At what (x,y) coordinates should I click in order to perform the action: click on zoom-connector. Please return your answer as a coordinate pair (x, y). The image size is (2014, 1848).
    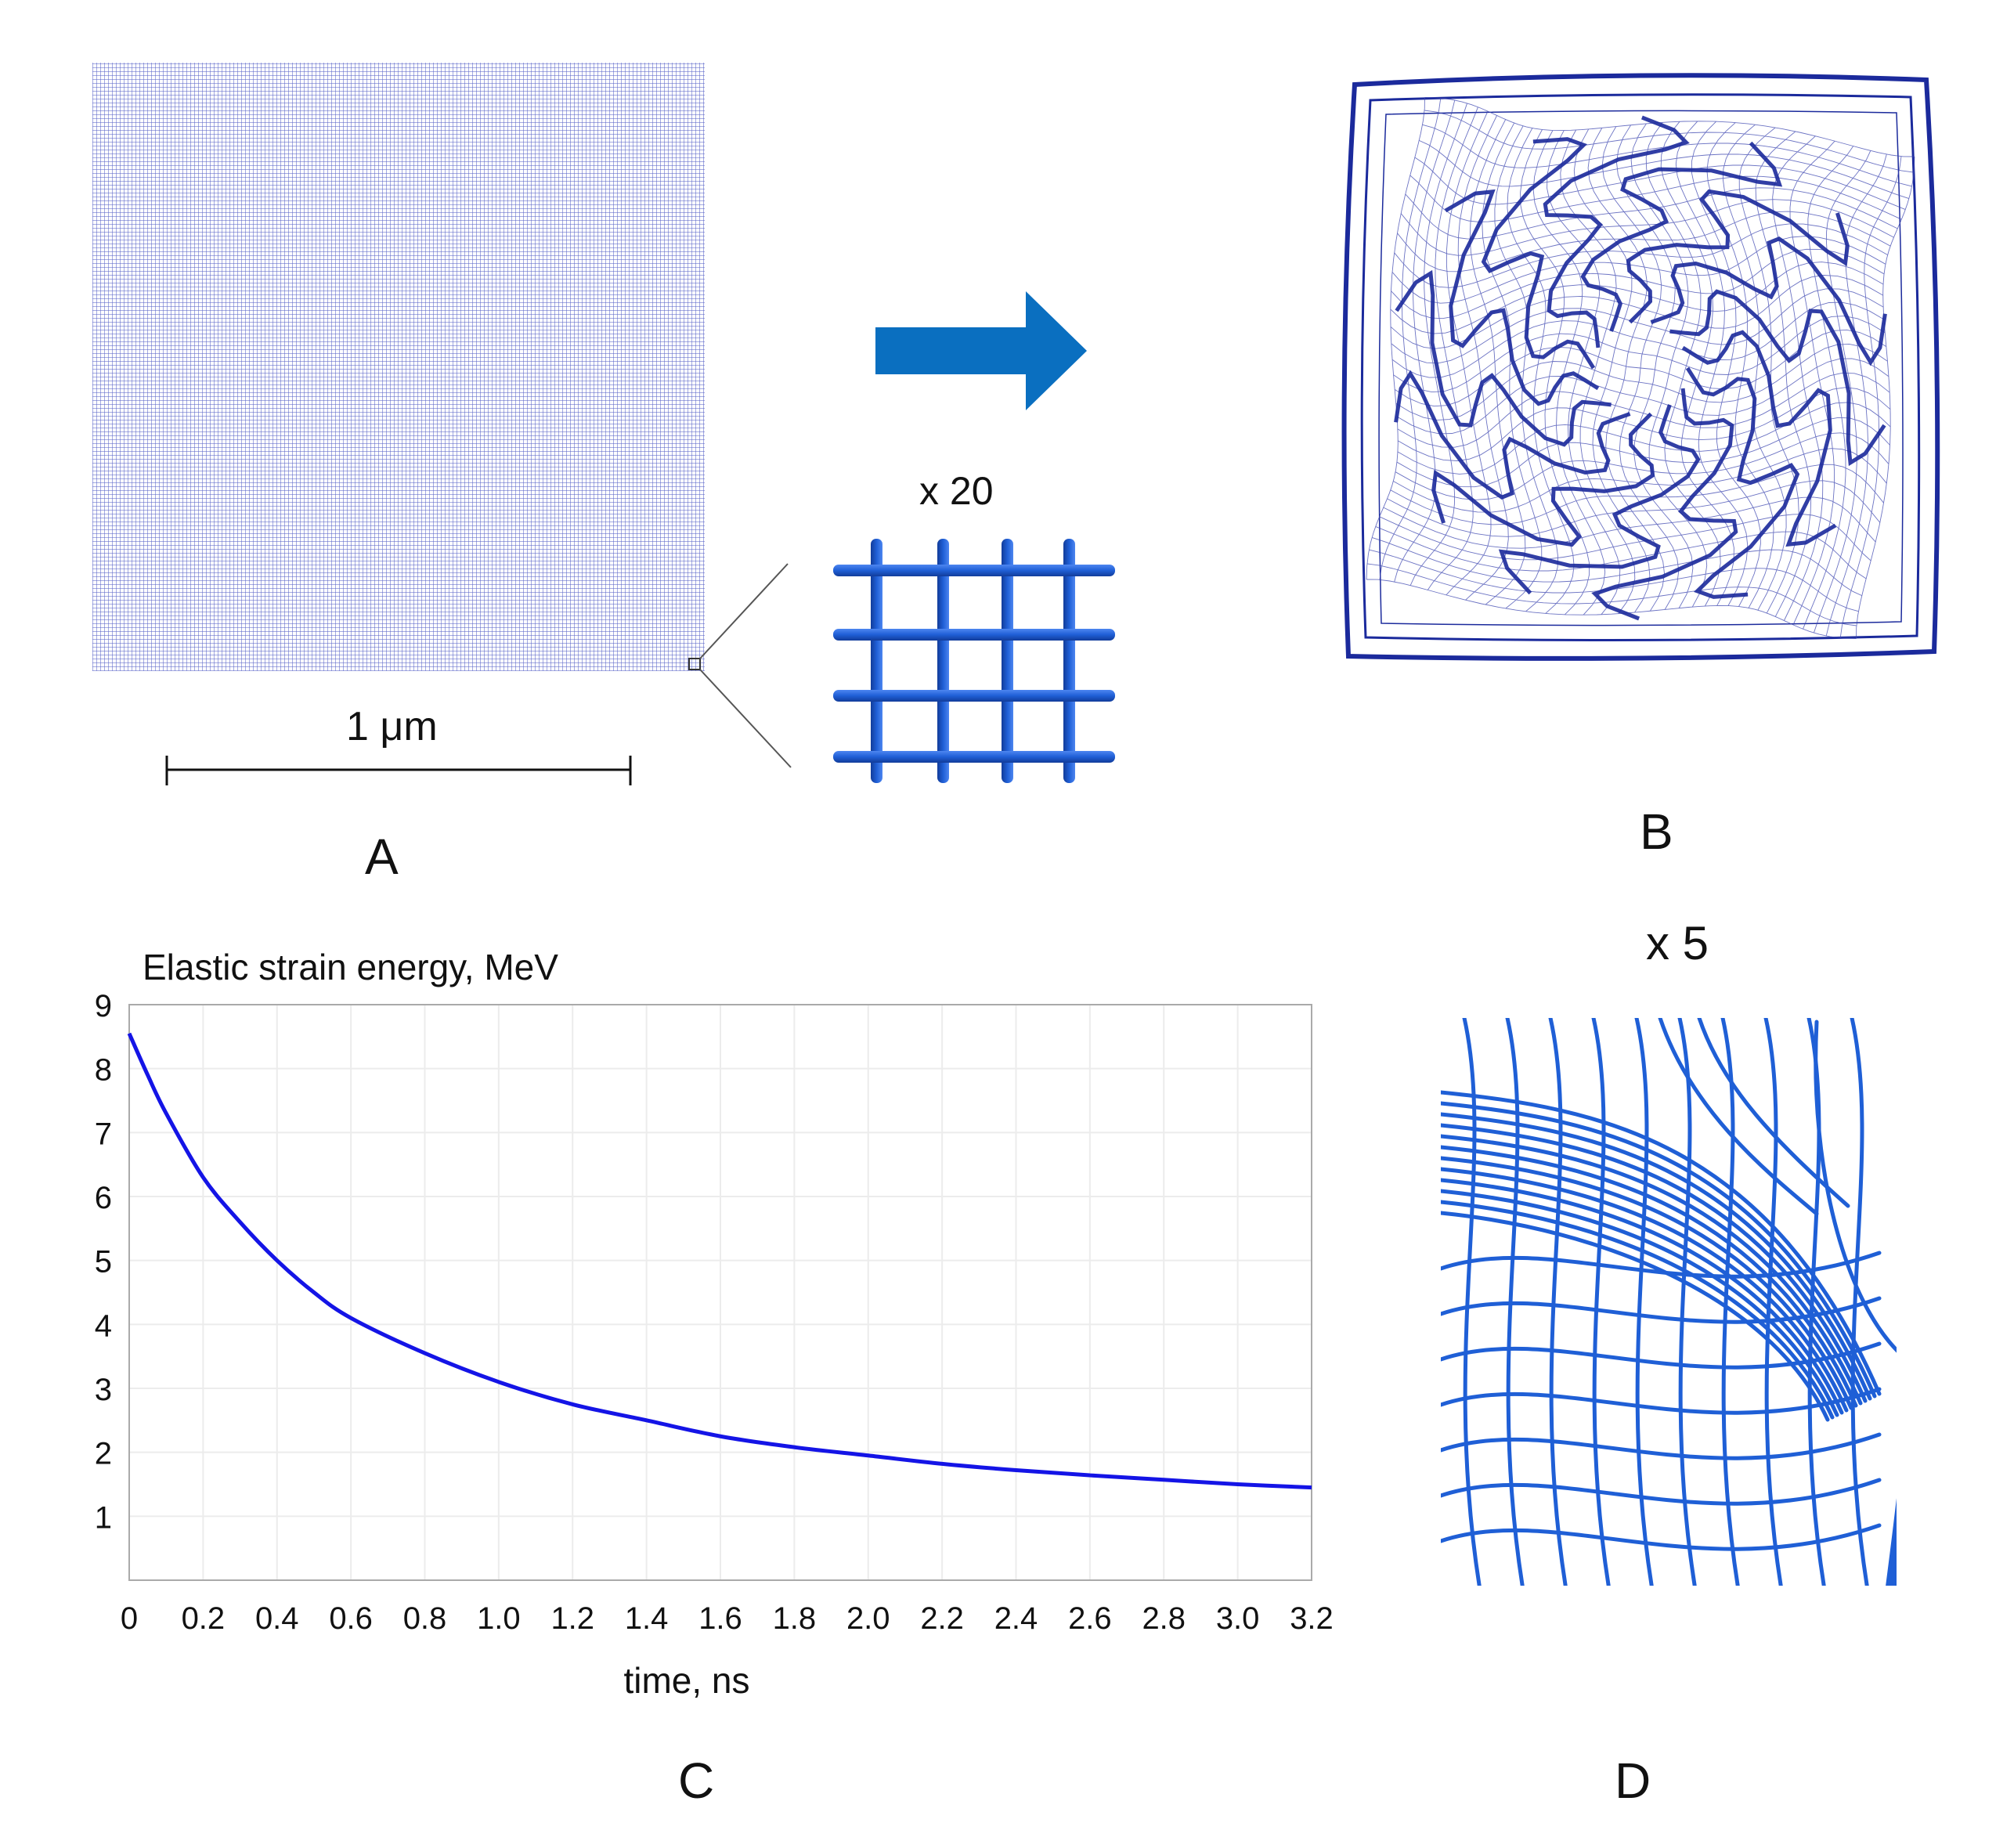
    Looking at the image, I should click on (626, 538).